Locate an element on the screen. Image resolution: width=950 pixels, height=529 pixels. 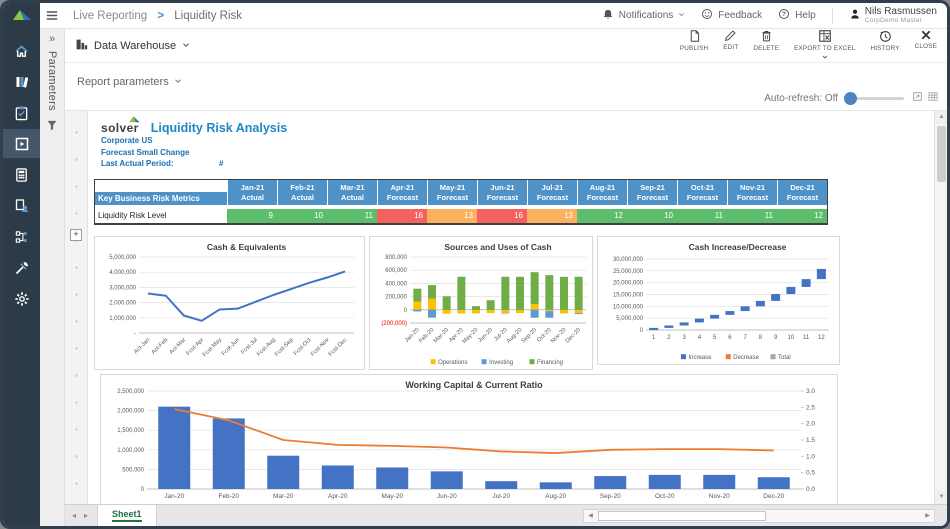
outline-gutter: + is located at coordinates (76, 307).